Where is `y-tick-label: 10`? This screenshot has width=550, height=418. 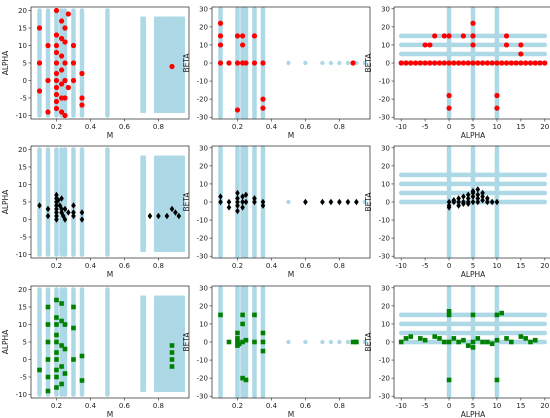
y-tick-label: 10 is located at coordinates (203, 184).